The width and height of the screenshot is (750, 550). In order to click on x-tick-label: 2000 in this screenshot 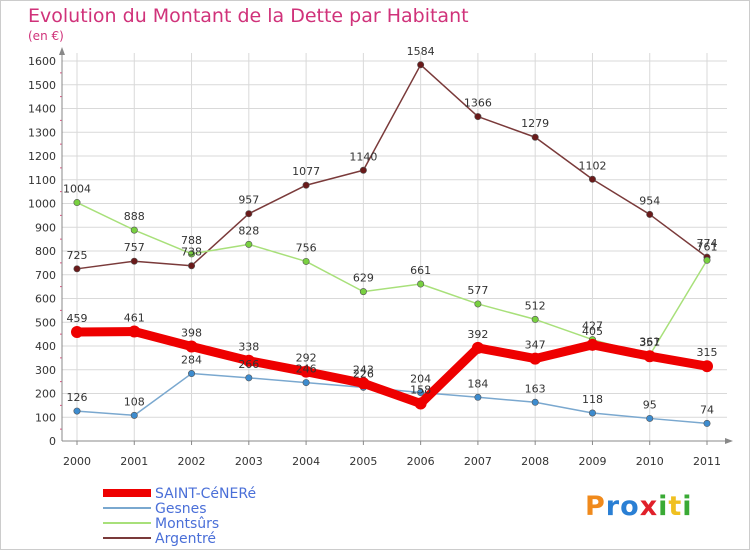, I will do `click(77, 461)`.